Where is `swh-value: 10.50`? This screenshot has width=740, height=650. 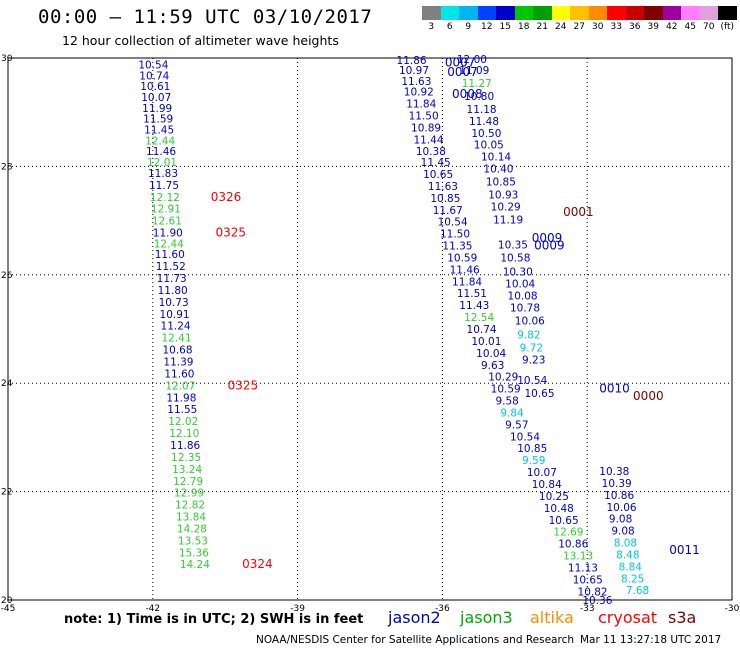
swh-value: 10.50 is located at coordinates (486, 134).